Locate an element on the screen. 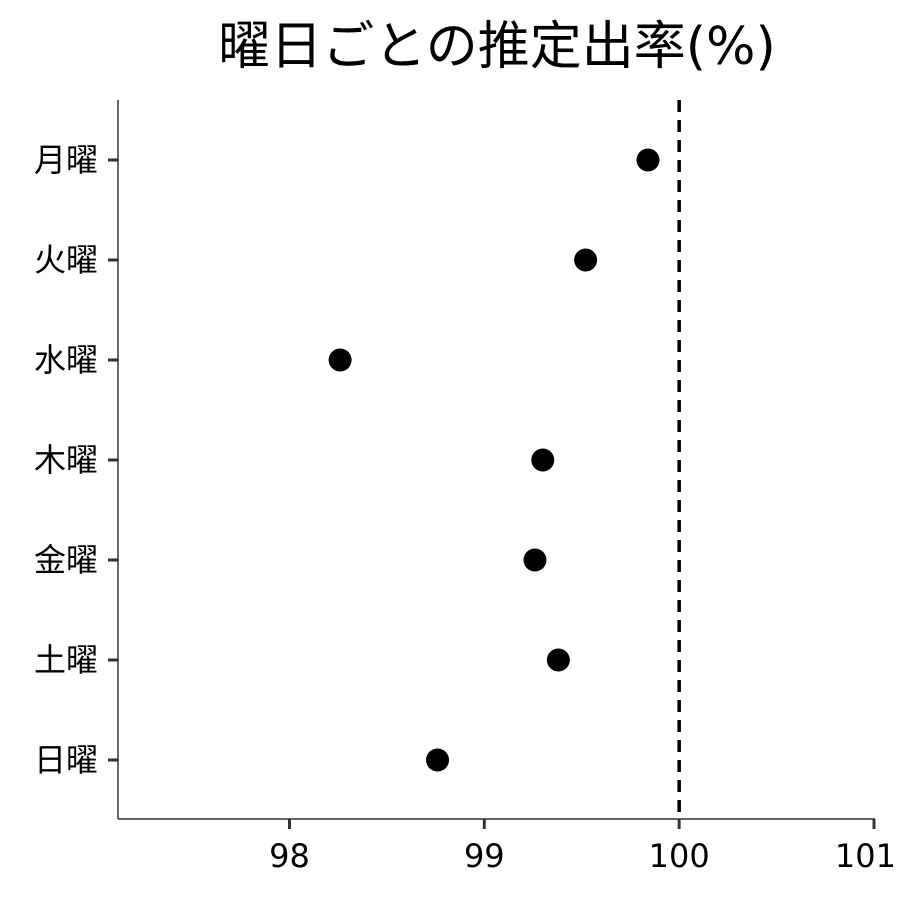  y-tick-label: 月曜 is located at coordinates (66, 160).